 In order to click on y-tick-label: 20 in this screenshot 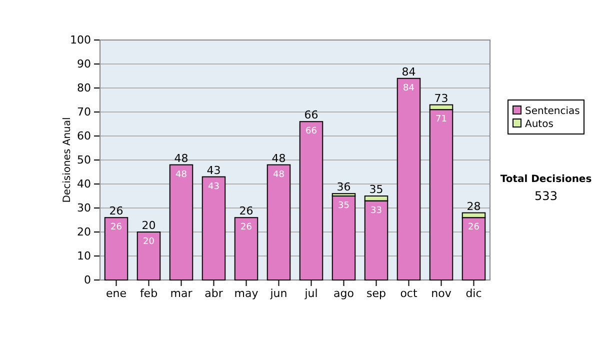, I will do `click(84, 232)`.